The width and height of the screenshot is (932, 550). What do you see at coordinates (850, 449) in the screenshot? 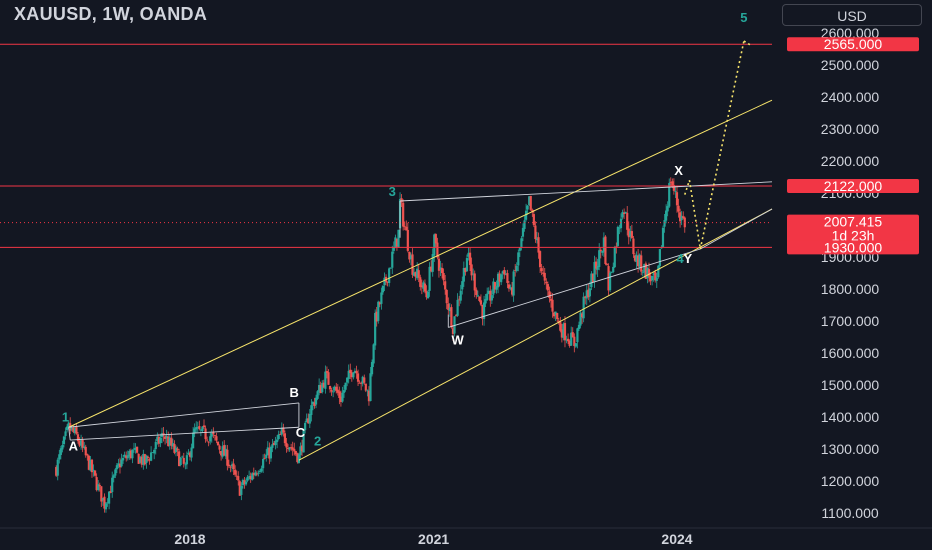
I see `price-tick-label: 1300.000` at bounding box center [850, 449].